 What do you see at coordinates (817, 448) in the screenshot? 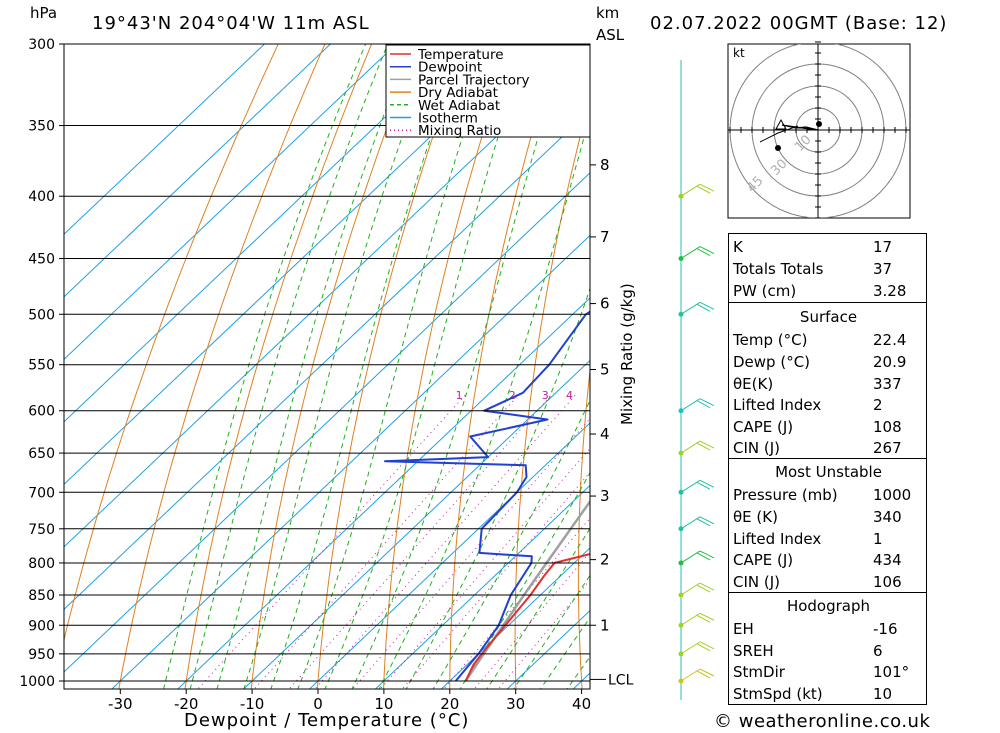
I see `surface-row-cin: CIN (J) 267` at bounding box center [817, 448].